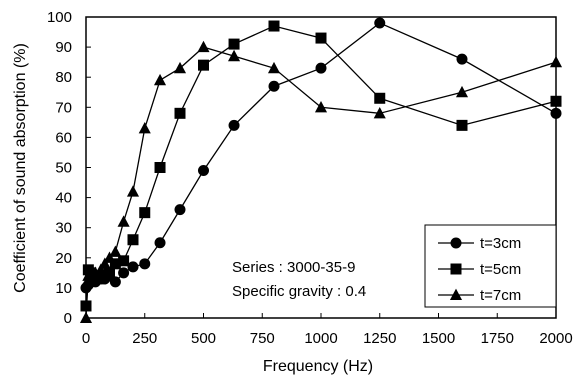 This screenshot has height=378, width=582. I want to click on y-tick-label: 60, so click(63, 137).